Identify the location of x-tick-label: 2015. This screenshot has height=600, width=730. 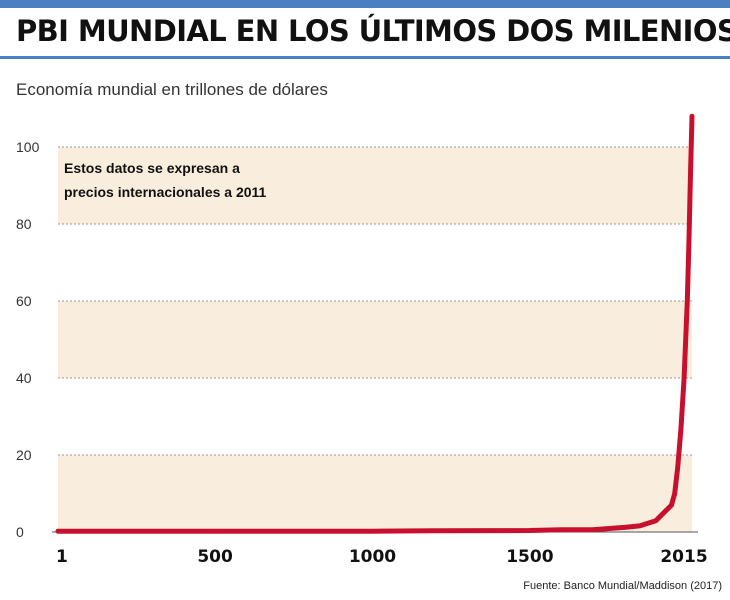
(683, 557).